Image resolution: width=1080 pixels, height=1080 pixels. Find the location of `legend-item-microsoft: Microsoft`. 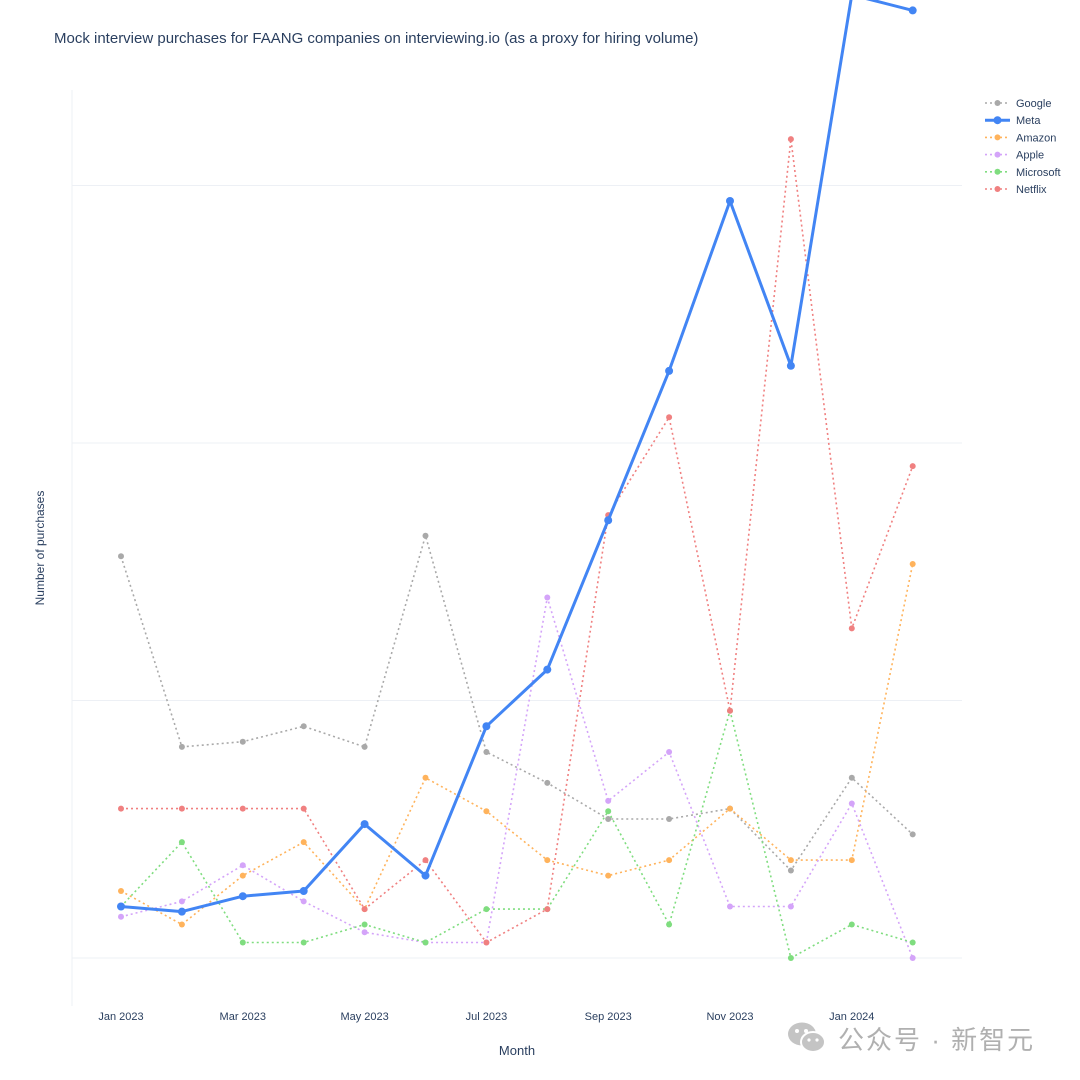

legend-item-microsoft: Microsoft is located at coordinates (1023, 173).